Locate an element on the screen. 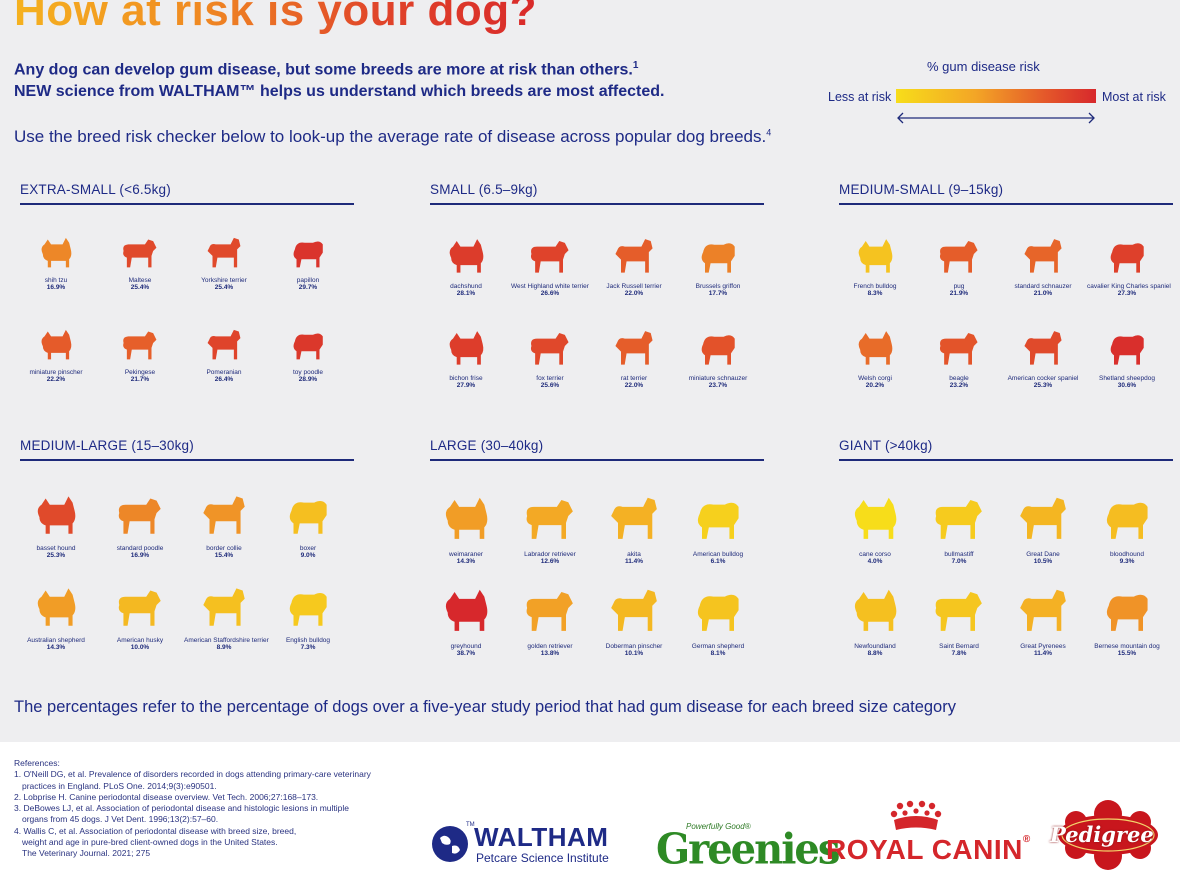 Image resolution: width=1180 pixels, height=885 pixels. breed-name: American Staffordshire terrier is located at coordinates (226, 640).